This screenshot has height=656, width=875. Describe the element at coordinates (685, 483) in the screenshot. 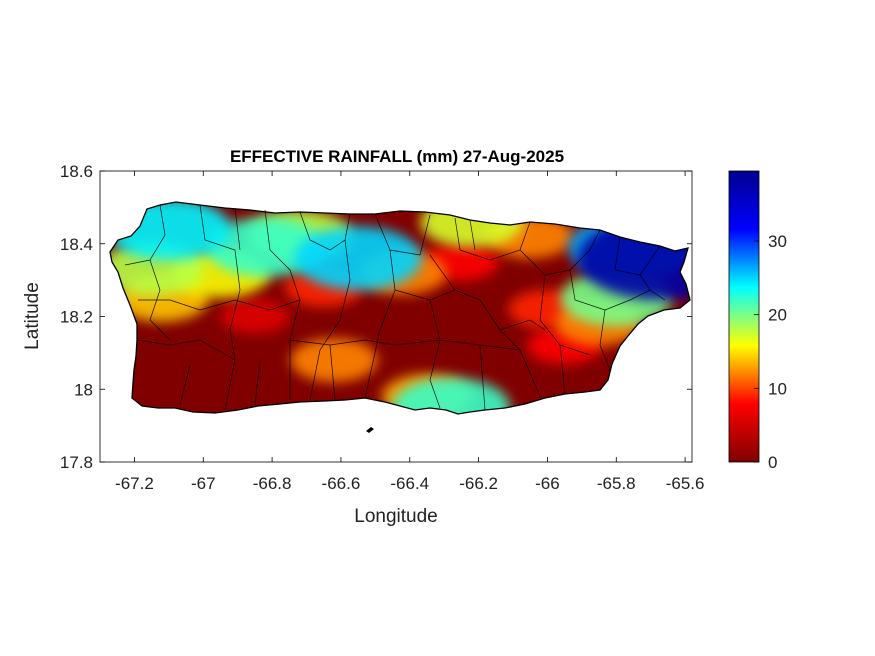

I see `x-tick-label: -65.6` at that location.